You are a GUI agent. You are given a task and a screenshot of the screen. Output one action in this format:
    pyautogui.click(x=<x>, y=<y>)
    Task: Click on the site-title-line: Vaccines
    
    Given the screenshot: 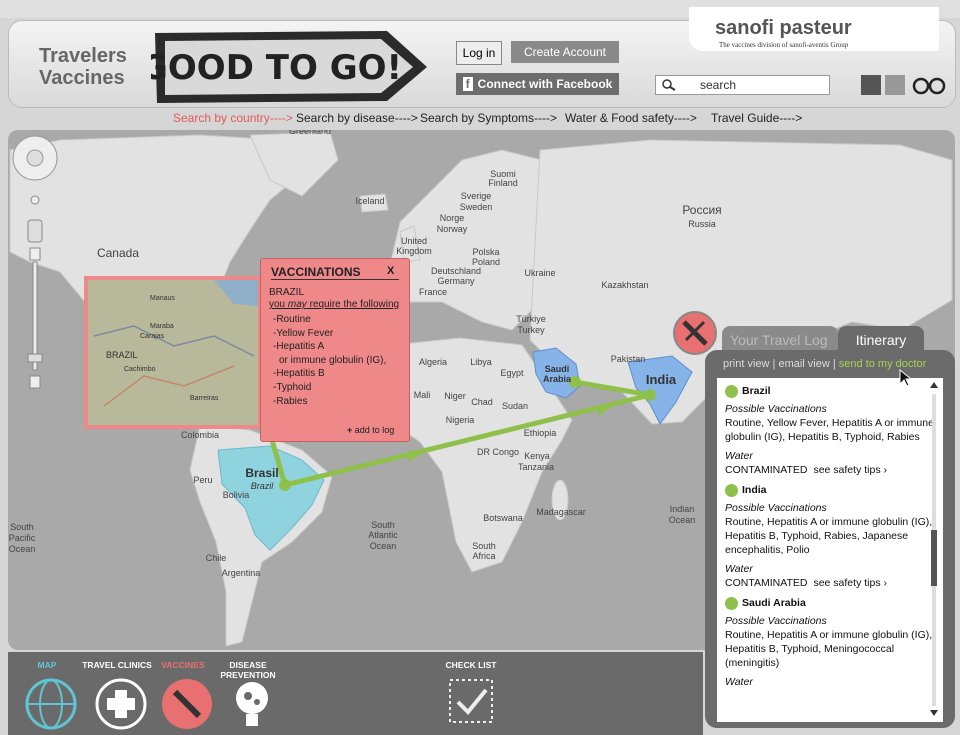 What is the action you would take?
    pyautogui.click(x=82, y=78)
    